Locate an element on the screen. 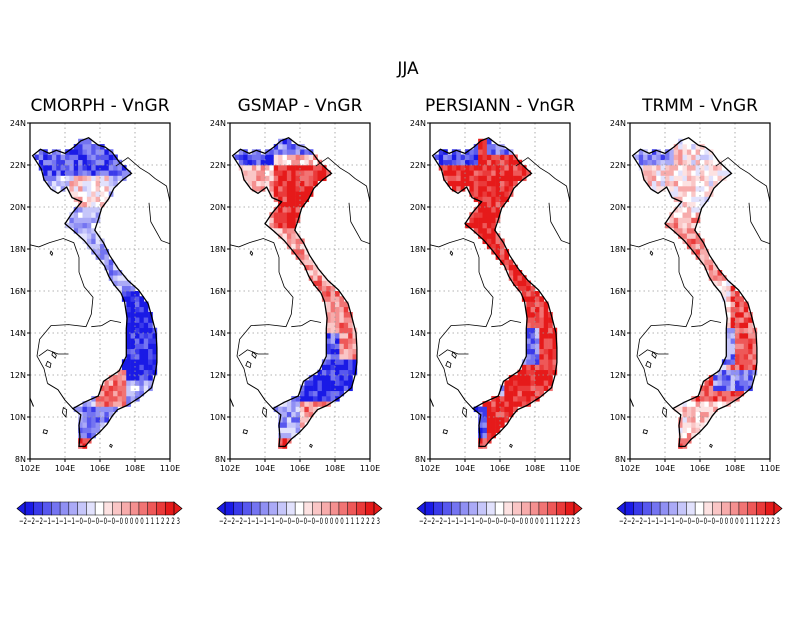 The width and height of the screenshot is (800, 618). panel-title: GSMAP - VnGR is located at coordinates (300, 106).